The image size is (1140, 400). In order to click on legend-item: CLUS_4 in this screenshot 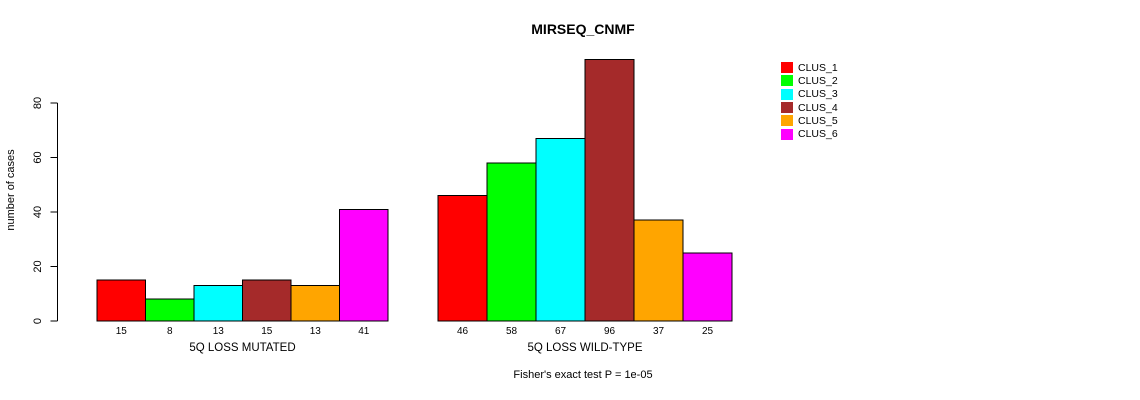, I will do `click(809, 107)`.